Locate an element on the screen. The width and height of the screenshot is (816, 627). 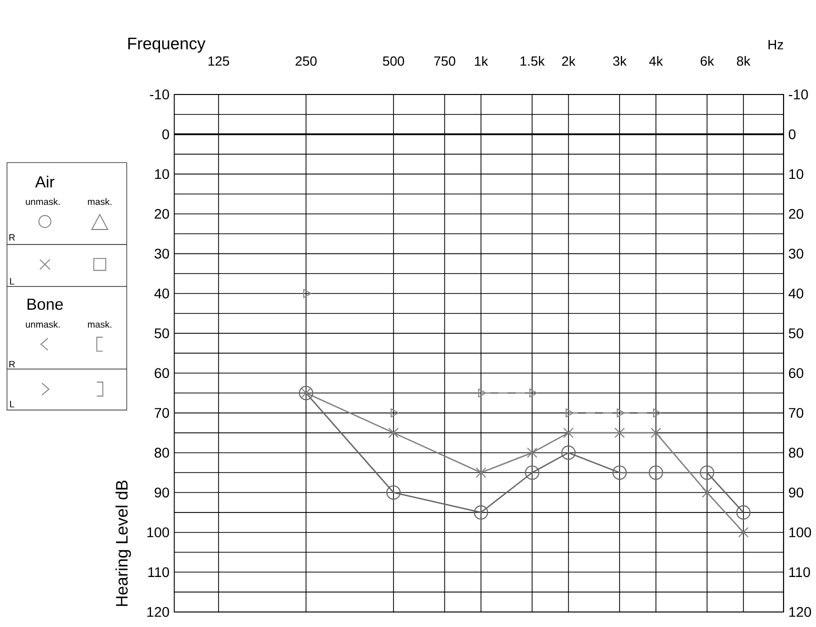
y2-tick-label: 100 is located at coordinates (800, 533).